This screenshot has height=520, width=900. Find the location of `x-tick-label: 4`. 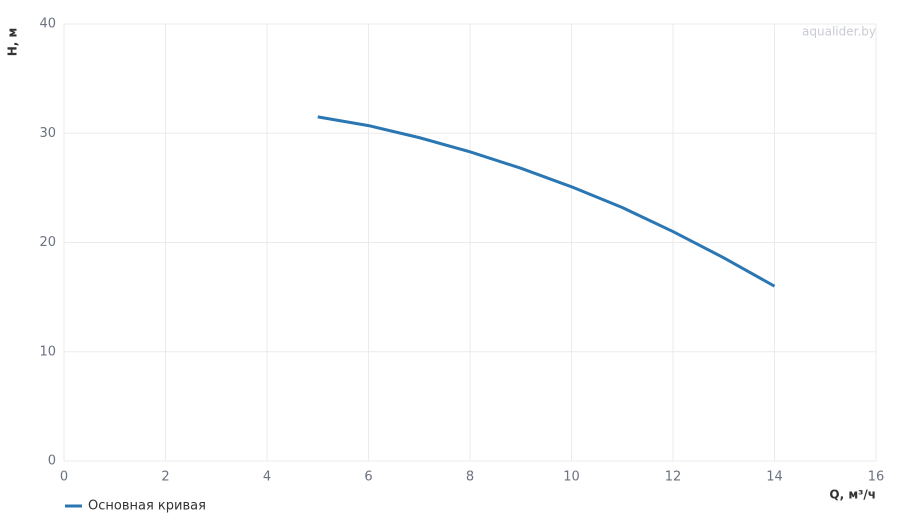

x-tick-label: 4 is located at coordinates (267, 477).